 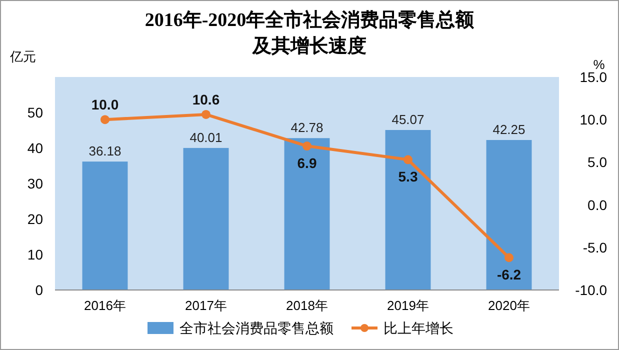 I want to click on y2-tick-label: -10.0, so click(x=591, y=290).